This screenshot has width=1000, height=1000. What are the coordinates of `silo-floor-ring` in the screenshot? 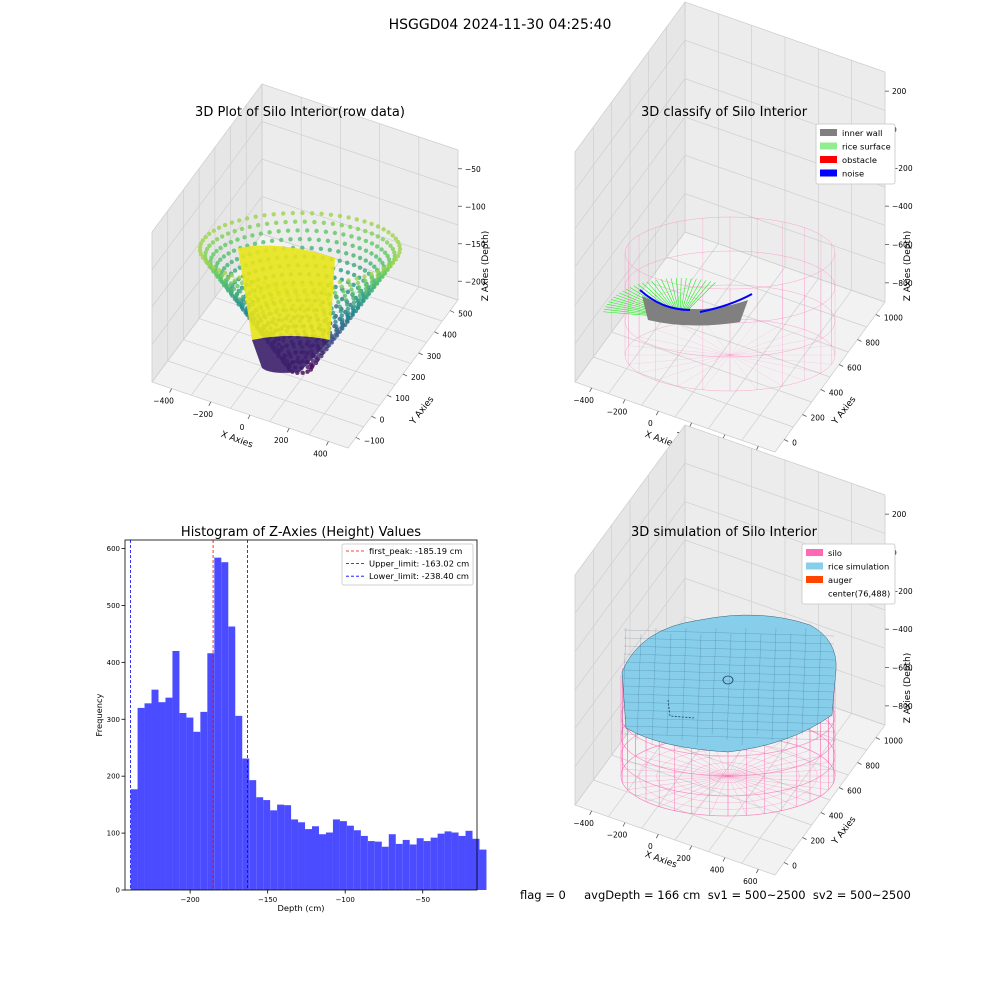 It's located at (728, 776).